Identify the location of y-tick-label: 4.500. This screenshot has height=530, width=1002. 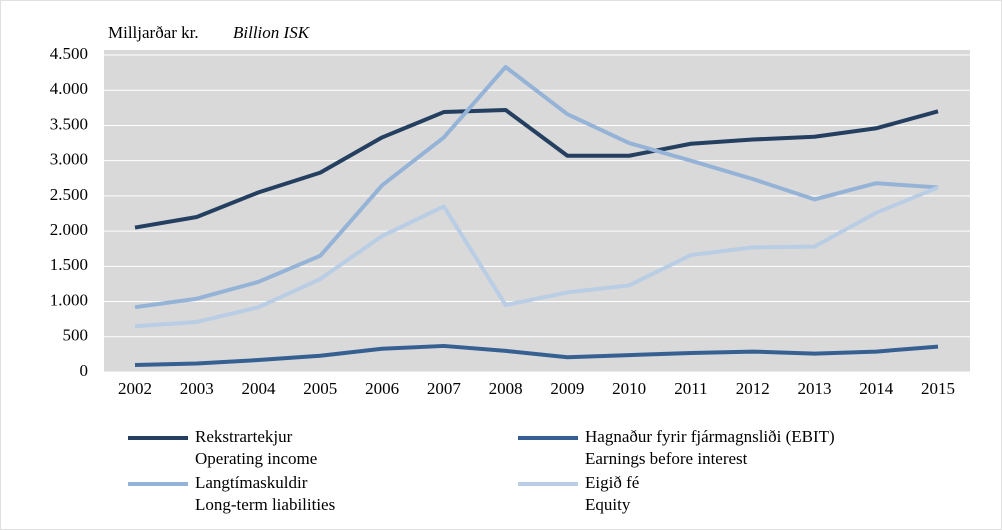
(69, 53).